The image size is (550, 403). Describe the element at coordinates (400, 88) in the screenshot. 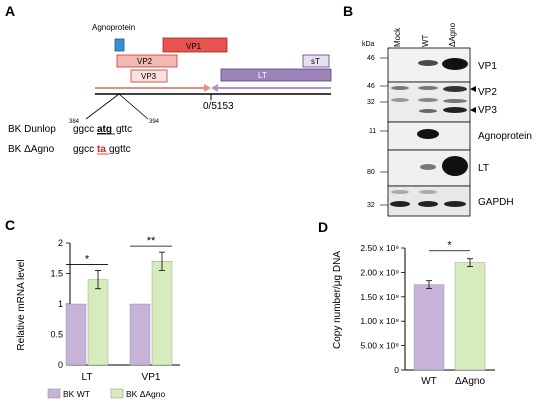

I see `band-nonspecific-mock` at that location.